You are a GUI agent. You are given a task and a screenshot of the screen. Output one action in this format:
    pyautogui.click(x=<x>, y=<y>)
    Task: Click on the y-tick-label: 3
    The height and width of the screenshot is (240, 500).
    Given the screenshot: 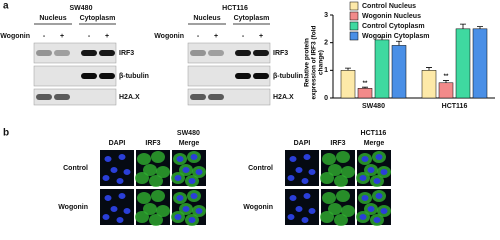 What is the action you would take?
    pyautogui.click(x=326, y=15)
    